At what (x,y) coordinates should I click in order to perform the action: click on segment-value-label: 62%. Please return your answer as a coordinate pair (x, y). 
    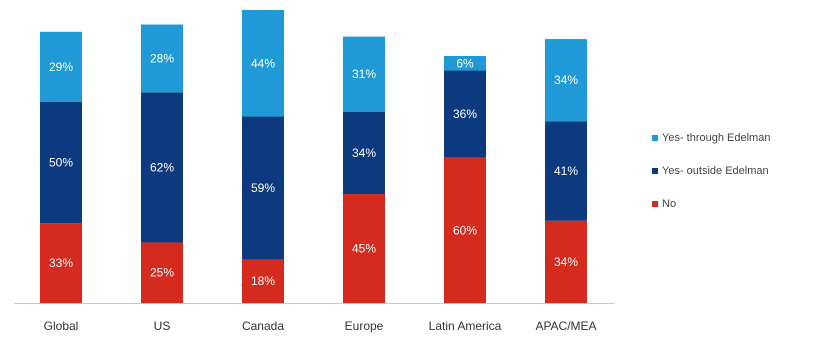
    Looking at the image, I should click on (162, 167).